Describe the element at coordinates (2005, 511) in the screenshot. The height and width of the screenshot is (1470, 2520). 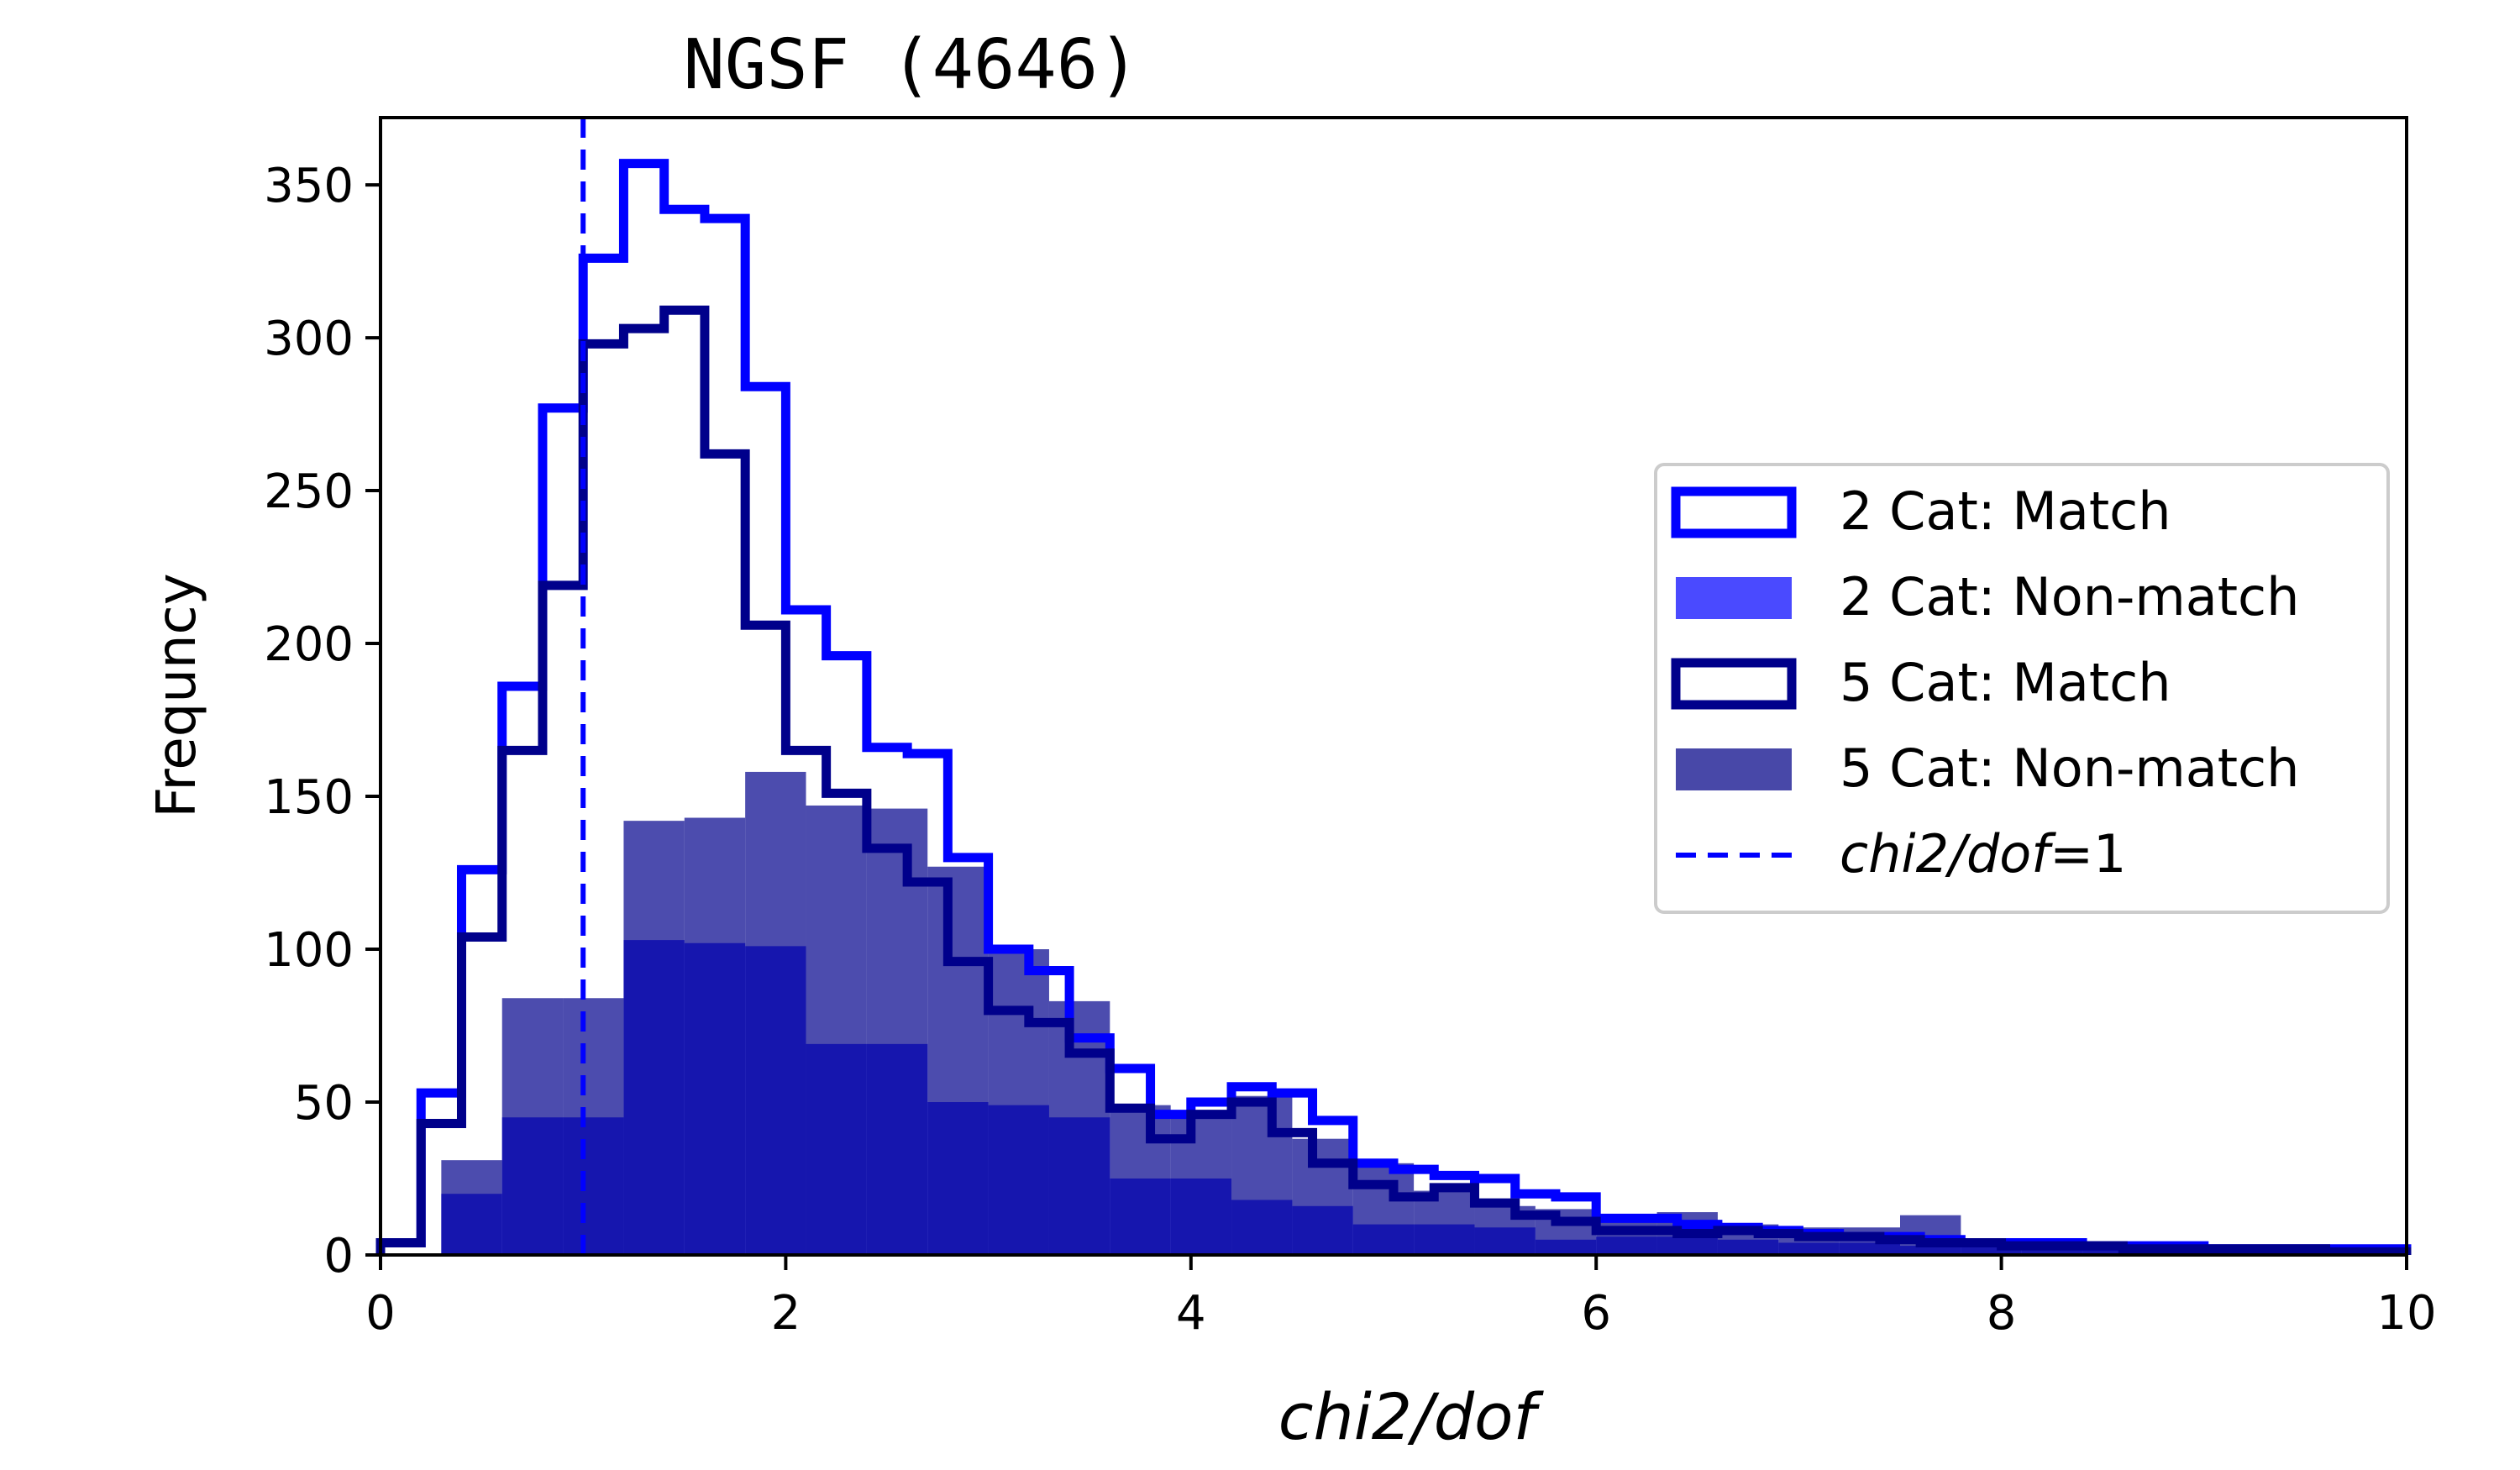
I see `legend-label-2cat-match: 2 Cat: Match` at that location.